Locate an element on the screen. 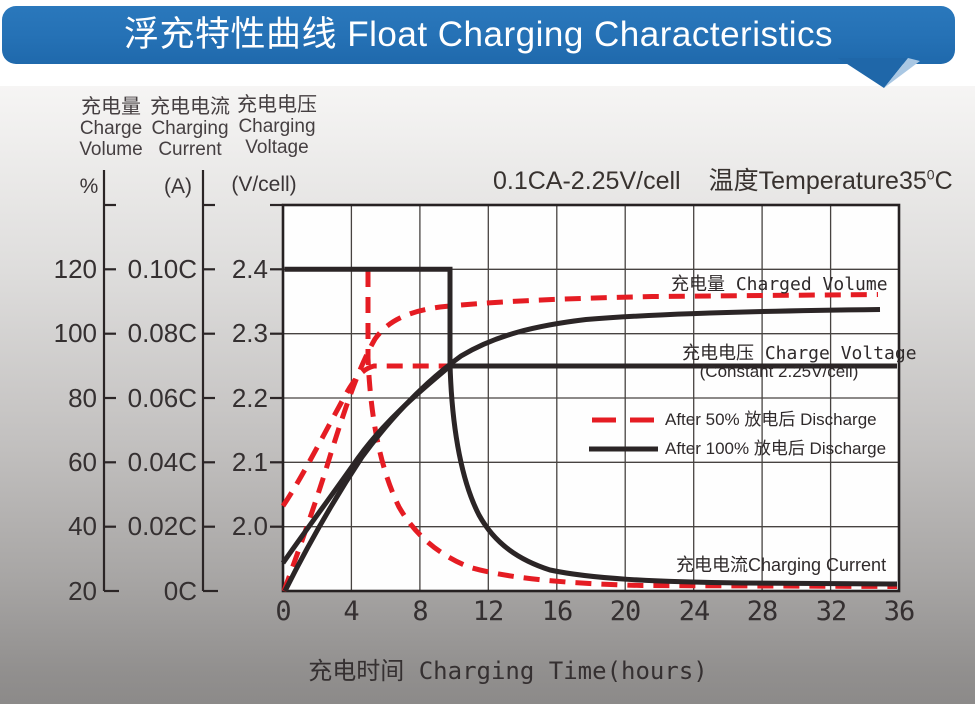 Image resolution: width=975 pixels, height=704 pixels. voltage-tick: 2.3 is located at coordinates (249, 333).